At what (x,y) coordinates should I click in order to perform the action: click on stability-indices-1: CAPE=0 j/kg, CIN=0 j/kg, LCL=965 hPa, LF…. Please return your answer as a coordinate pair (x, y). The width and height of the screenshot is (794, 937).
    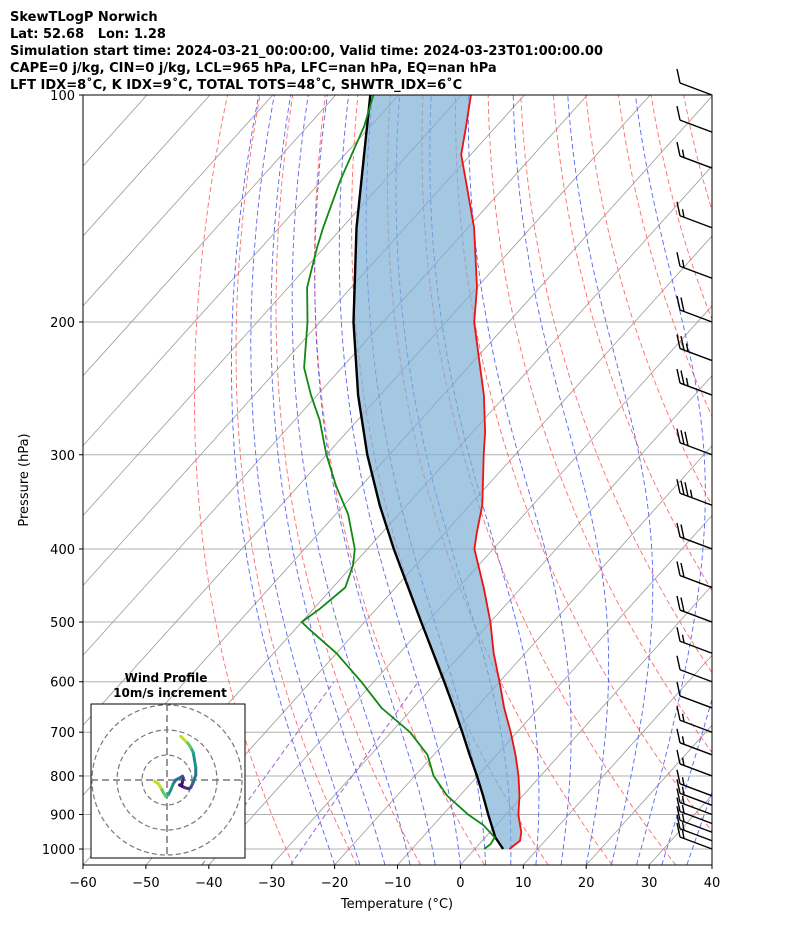
    Looking at the image, I should click on (253, 68).